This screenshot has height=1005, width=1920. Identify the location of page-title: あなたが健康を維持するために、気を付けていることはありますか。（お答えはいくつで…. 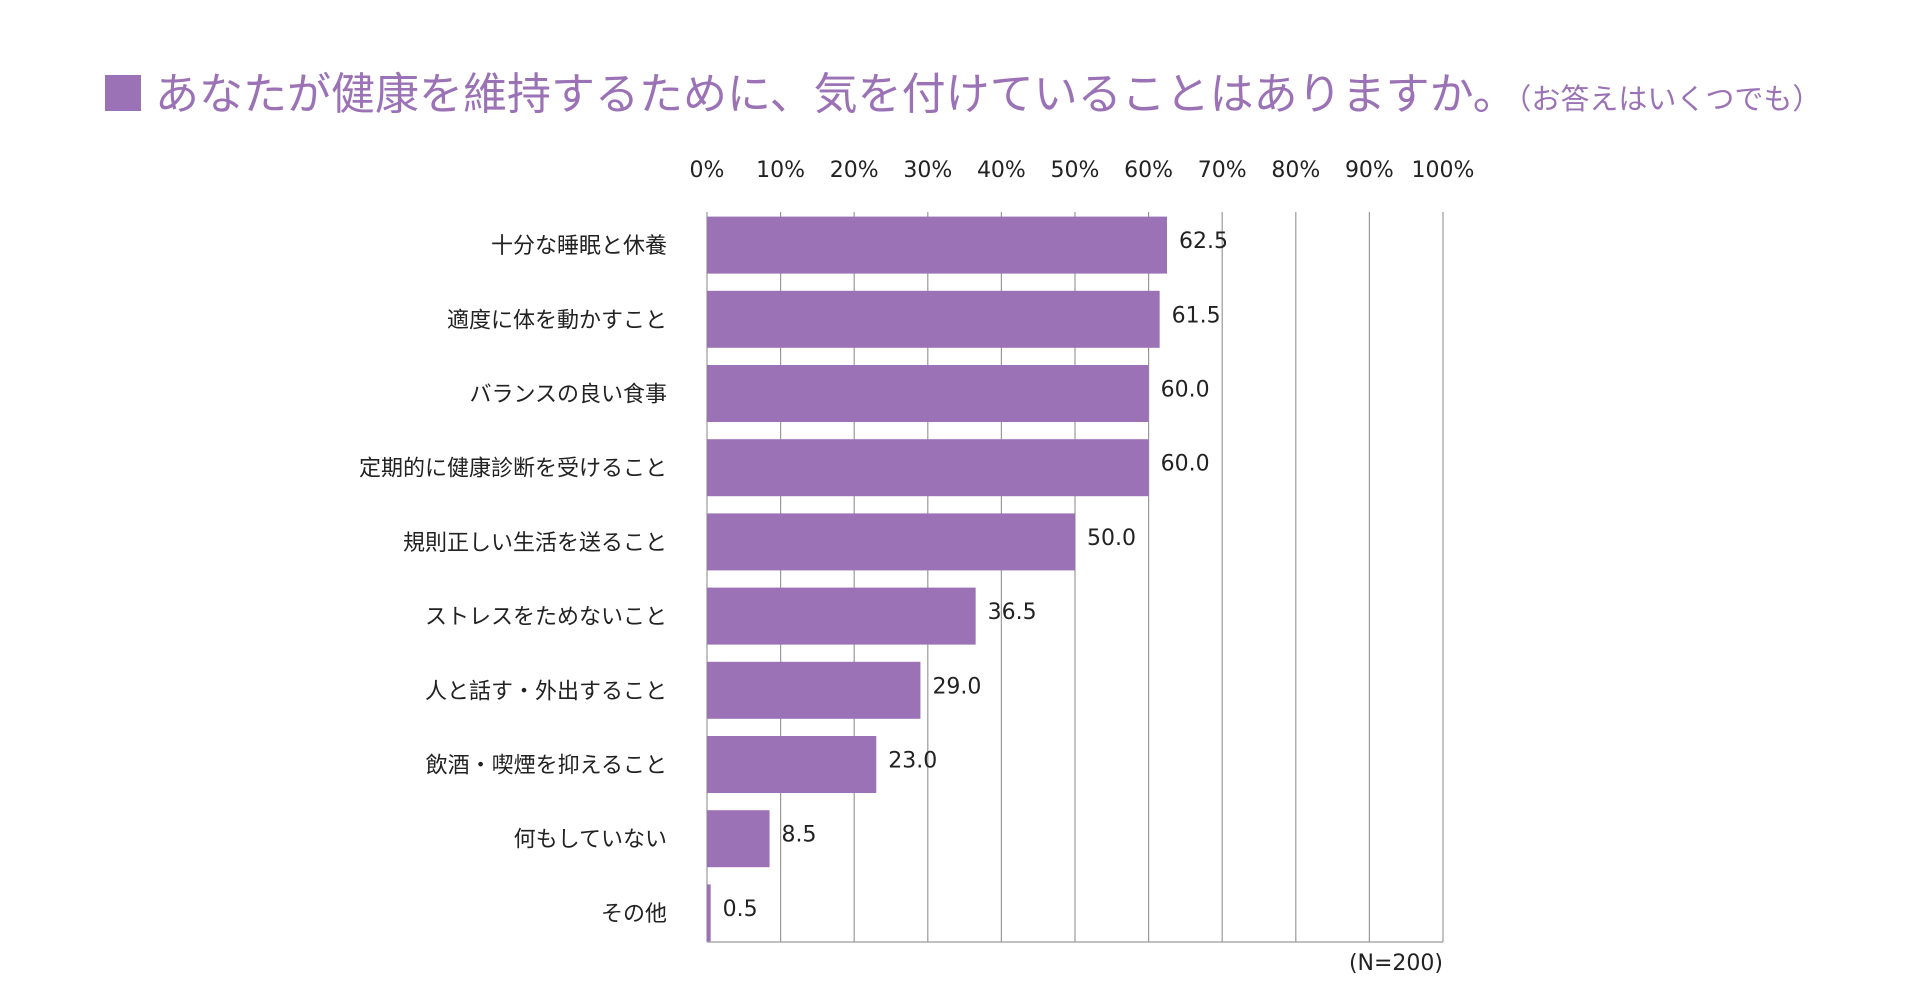
(963, 97).